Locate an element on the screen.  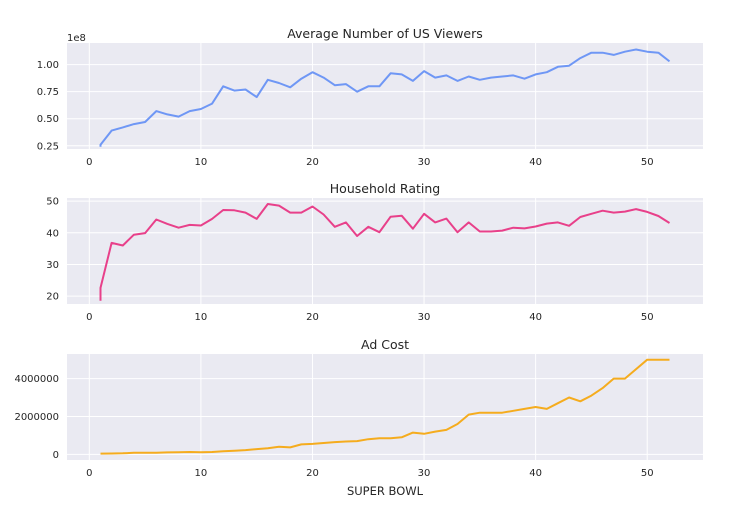
y-tick-label: 1.00 is located at coordinates (48, 65).